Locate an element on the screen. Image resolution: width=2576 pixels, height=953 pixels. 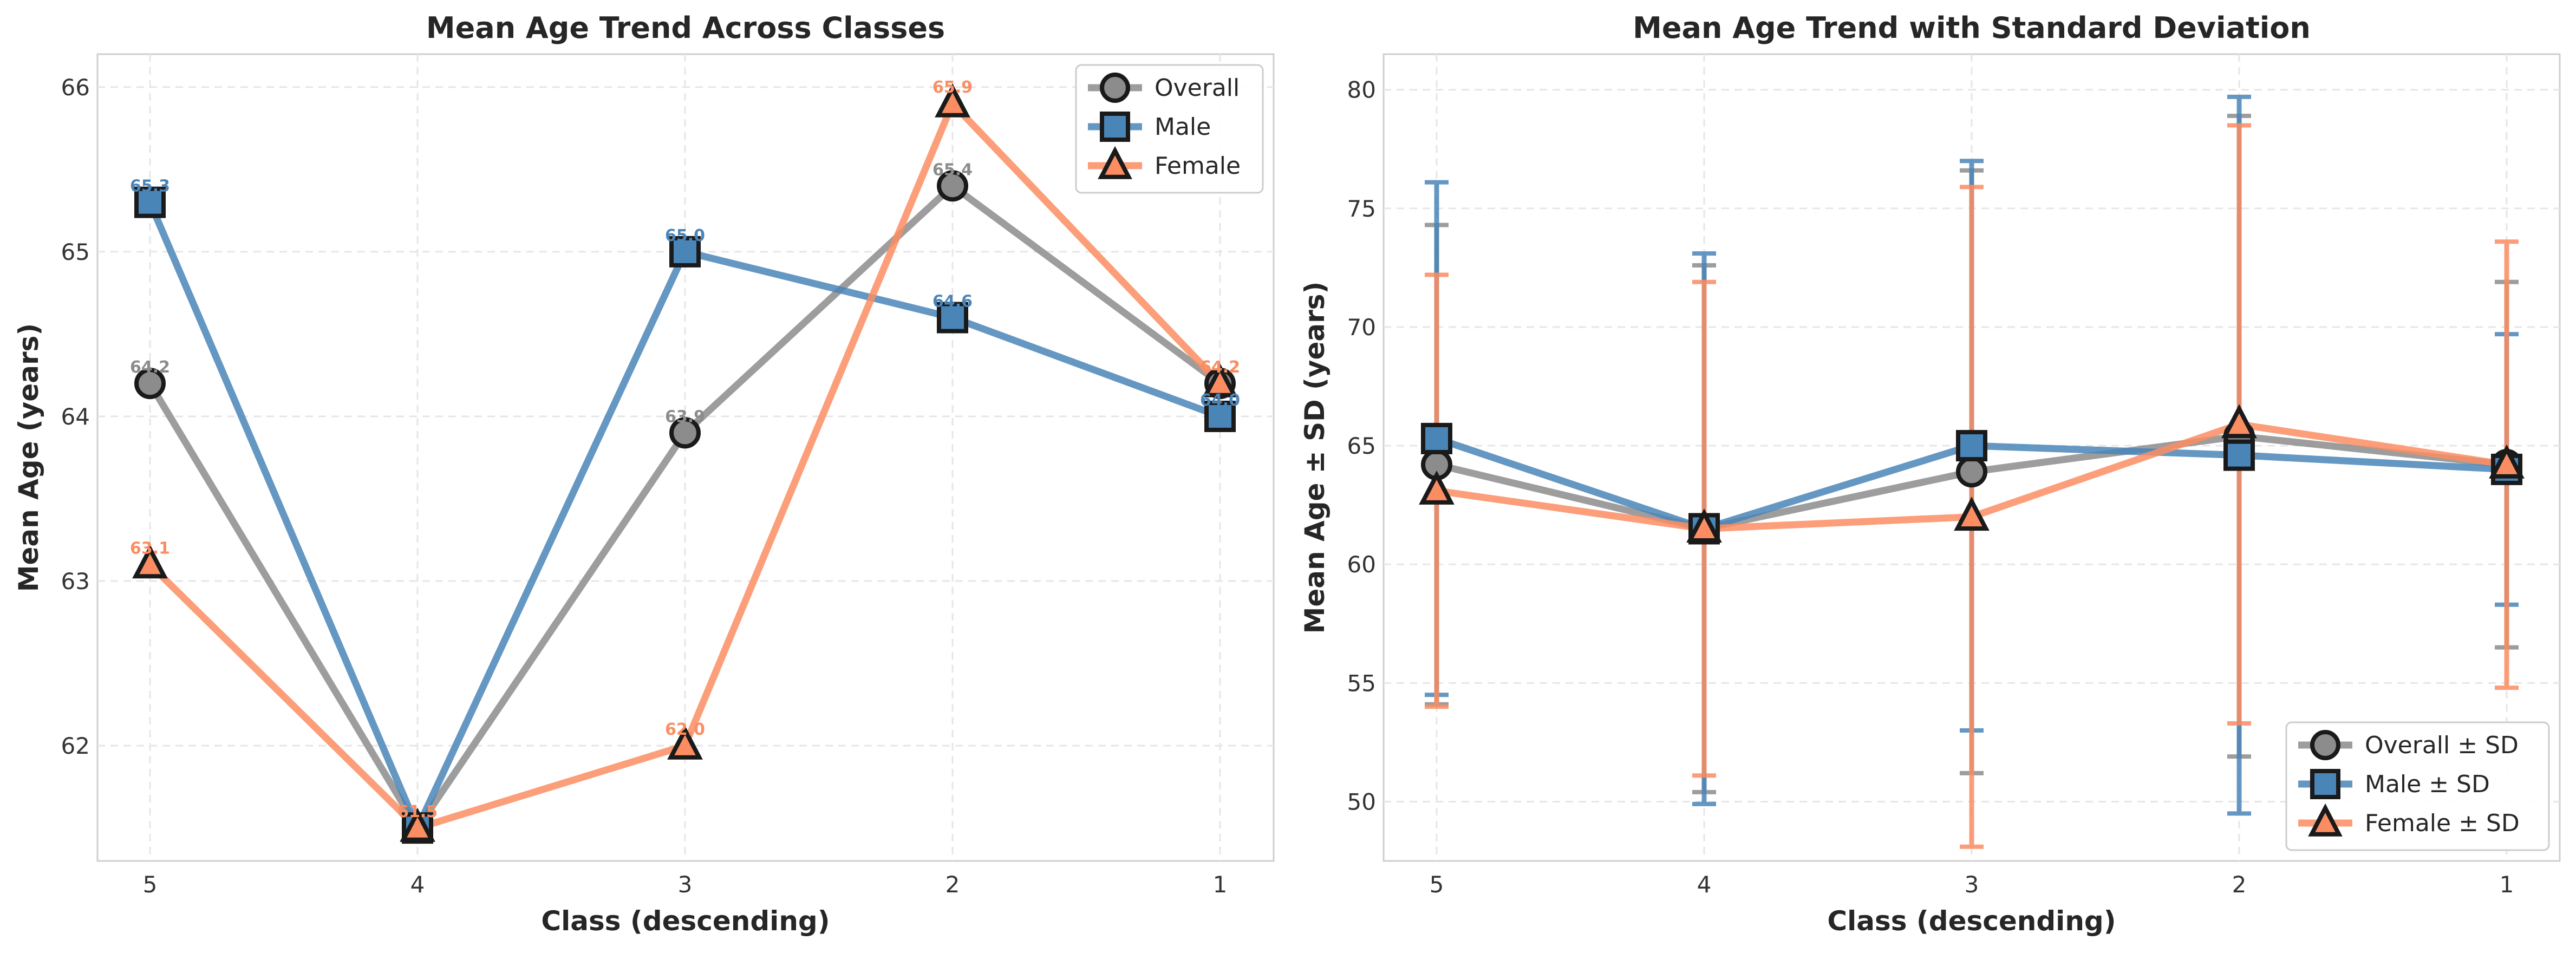
y-axis-label-left: Mean Age (years) is located at coordinates (28, 458).